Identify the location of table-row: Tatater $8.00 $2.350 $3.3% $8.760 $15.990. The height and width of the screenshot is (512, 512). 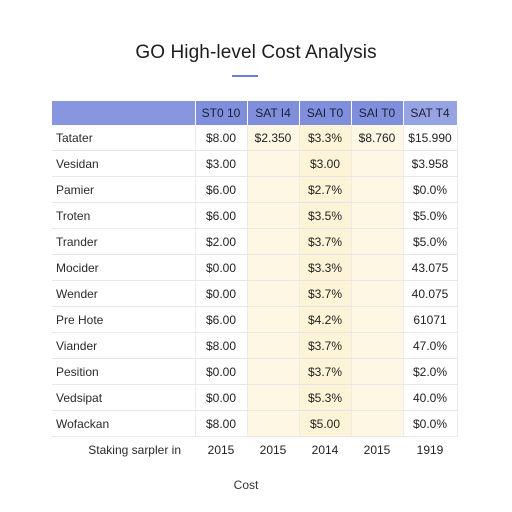
(255, 138).